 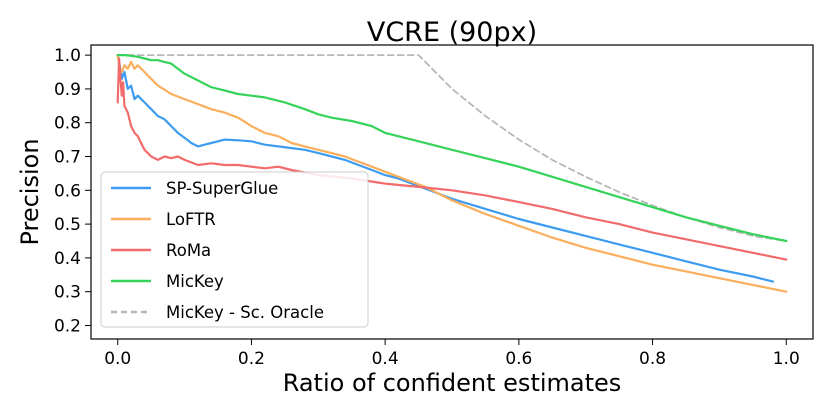 What do you see at coordinates (67, 225) in the screenshot?
I see `y-tick-label: 0.5` at bounding box center [67, 225].